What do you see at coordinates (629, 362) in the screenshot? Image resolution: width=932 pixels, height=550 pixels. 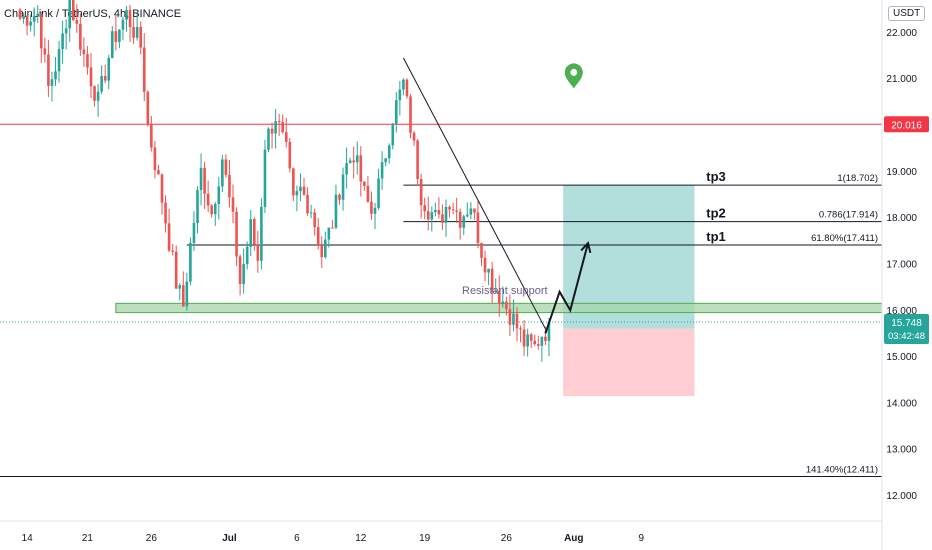 I see `stop-loss-zone` at bounding box center [629, 362].